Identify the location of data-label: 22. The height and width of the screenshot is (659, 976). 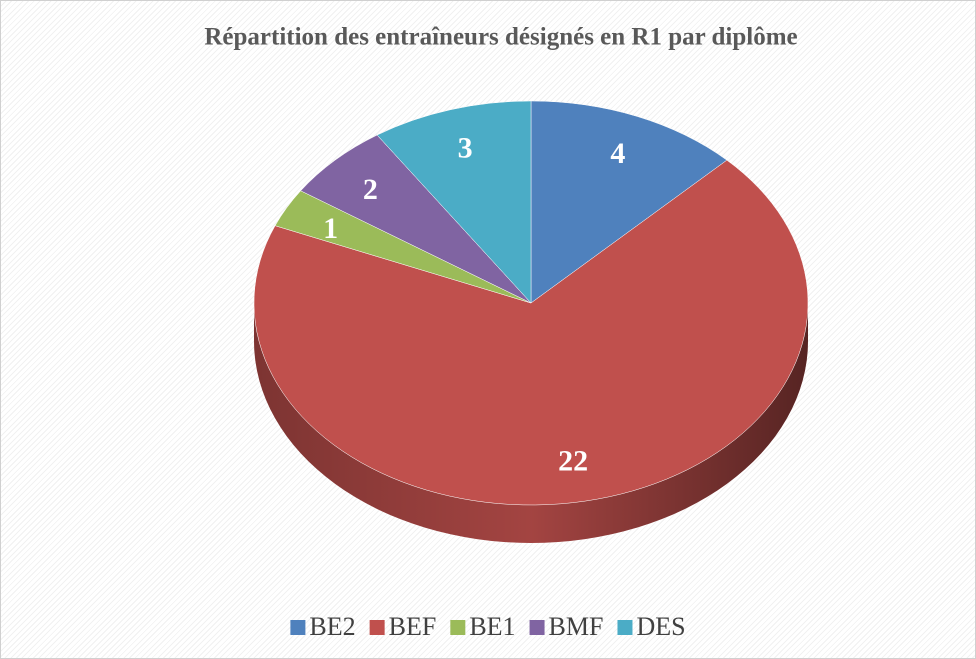
(573, 460).